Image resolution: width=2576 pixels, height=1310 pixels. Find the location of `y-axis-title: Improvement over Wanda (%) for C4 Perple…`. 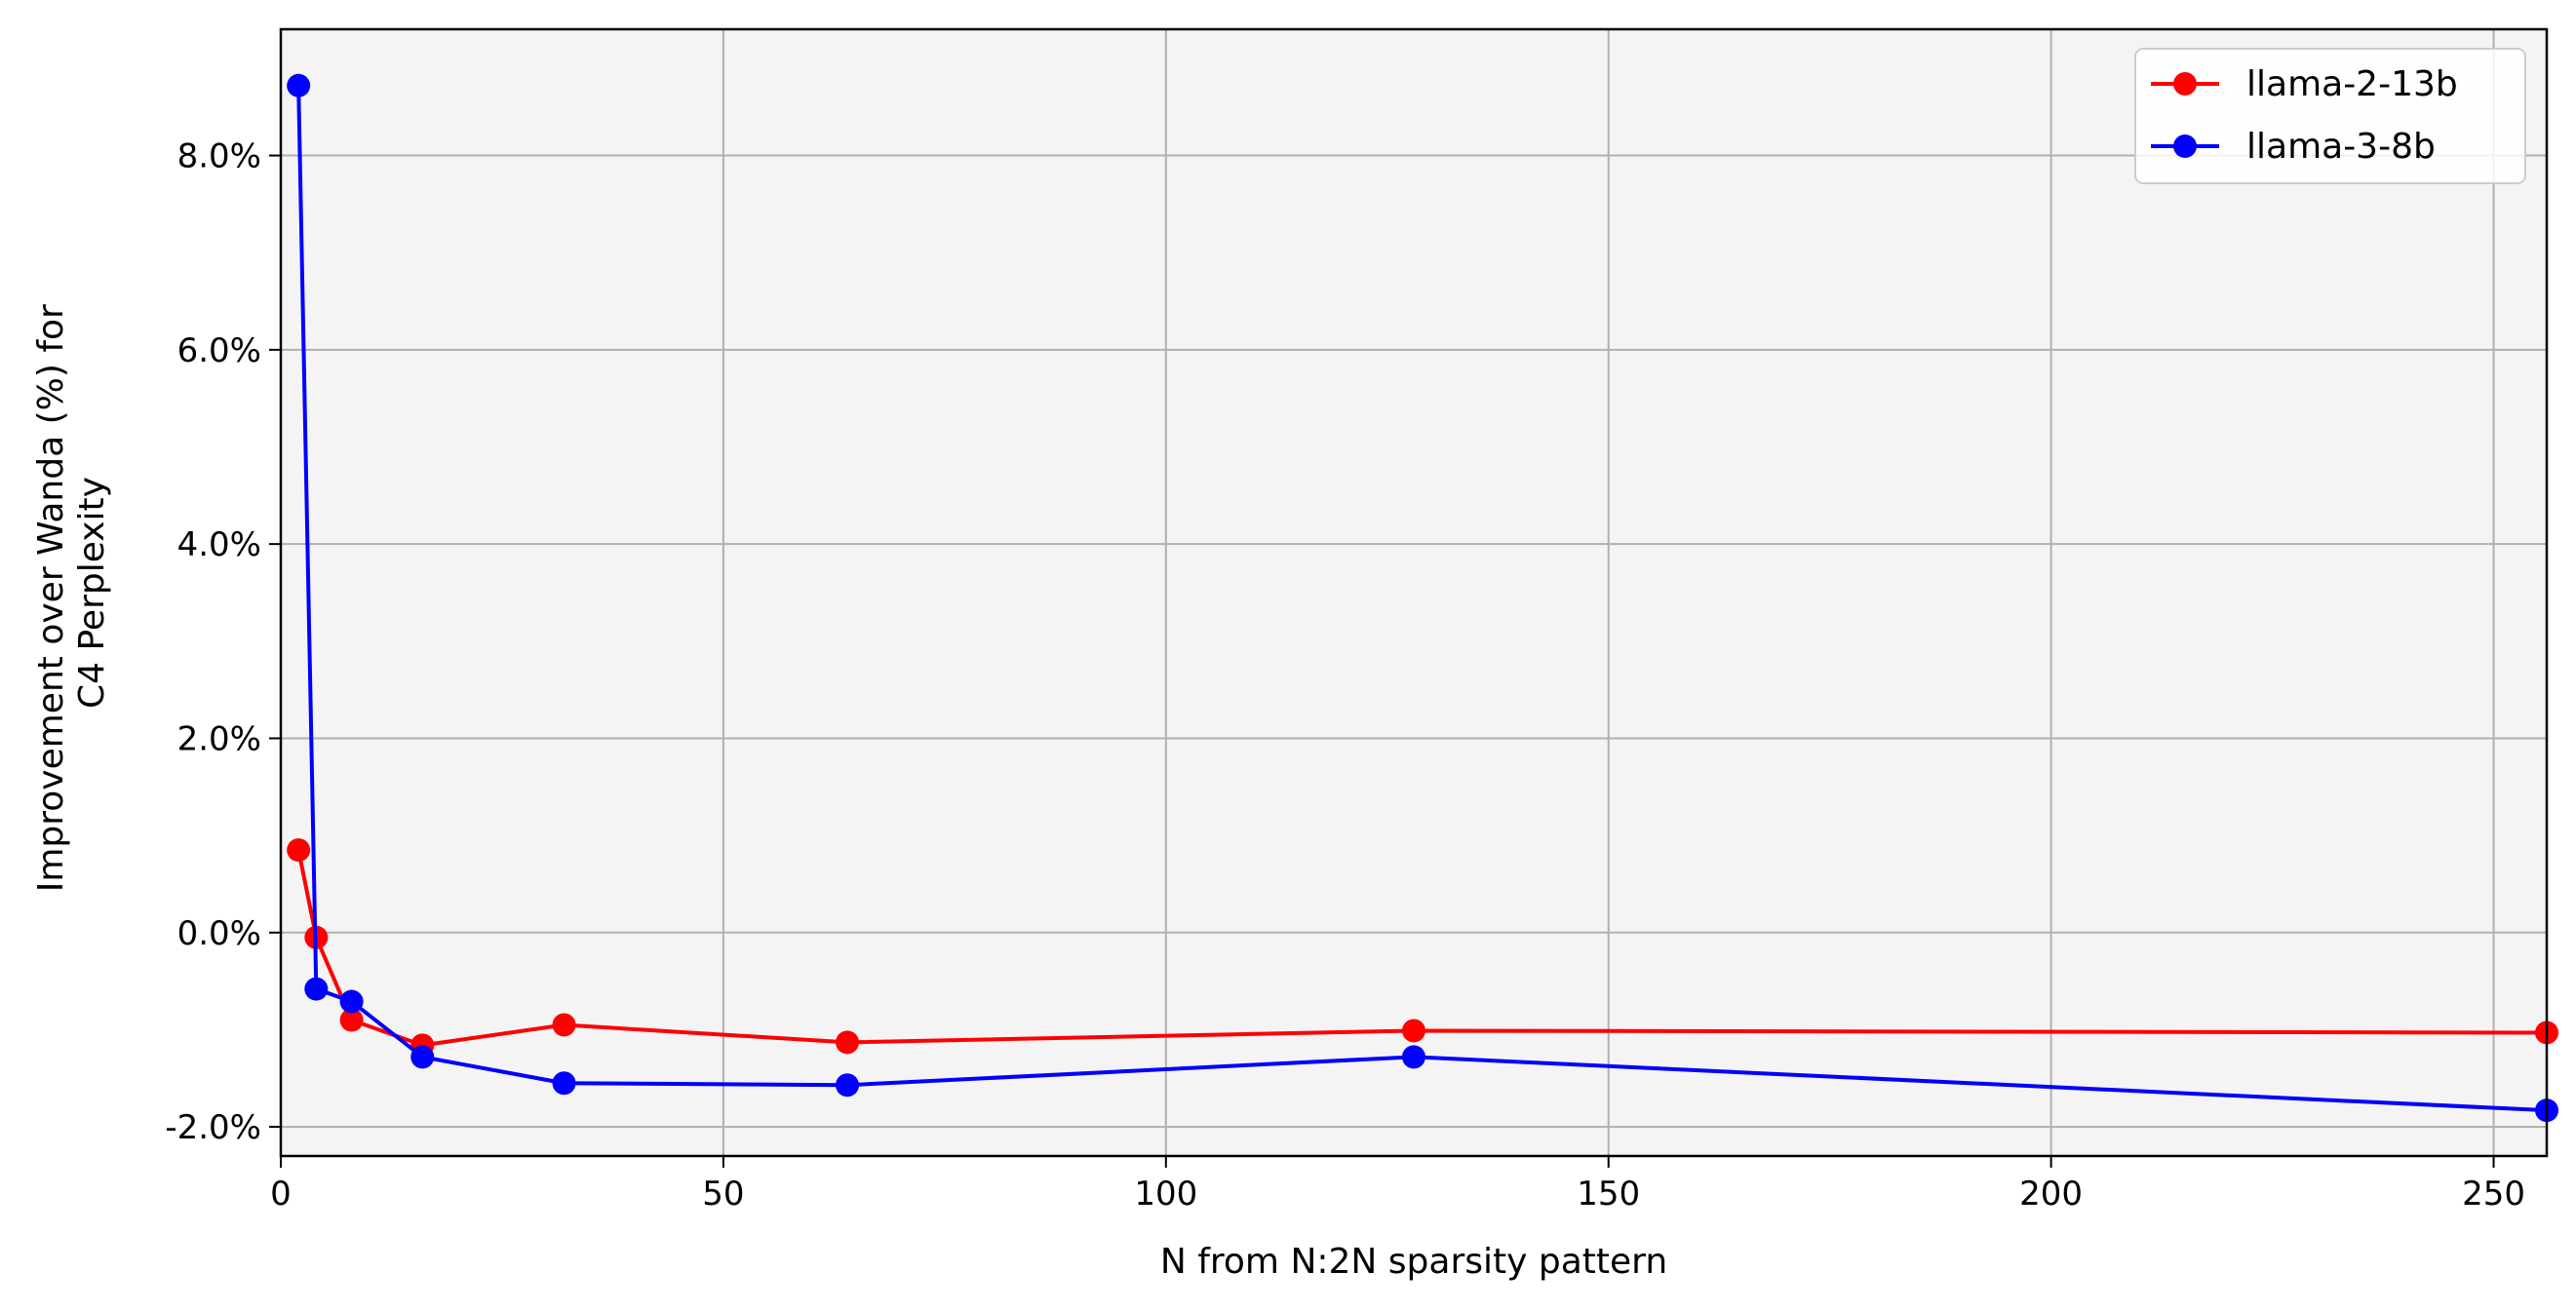

y-axis-title: Improvement over Wanda (%) for C4 Perple… is located at coordinates (71, 593).